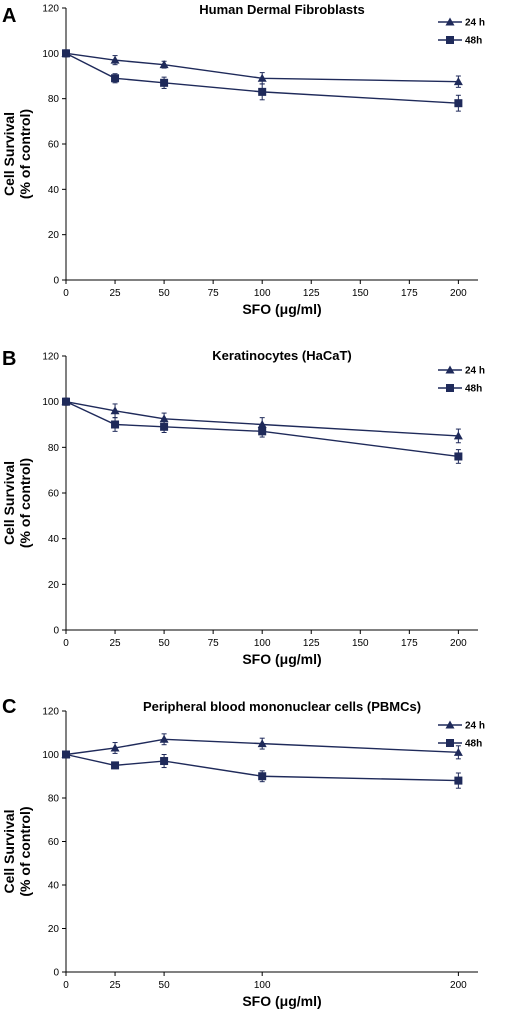  What do you see at coordinates (9, 707) in the screenshot?
I see `panel-letter: C` at bounding box center [9, 707].